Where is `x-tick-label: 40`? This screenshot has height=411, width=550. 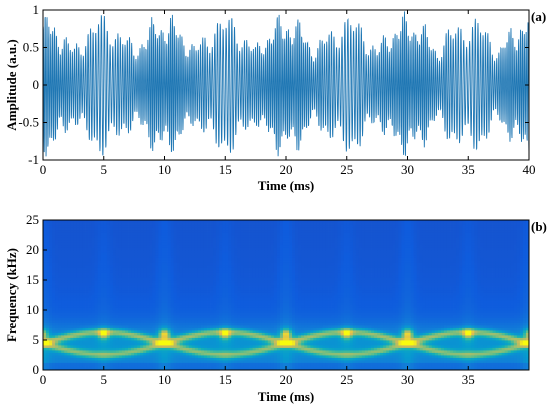
x-tick-label: 40 is located at coordinates (529, 169).